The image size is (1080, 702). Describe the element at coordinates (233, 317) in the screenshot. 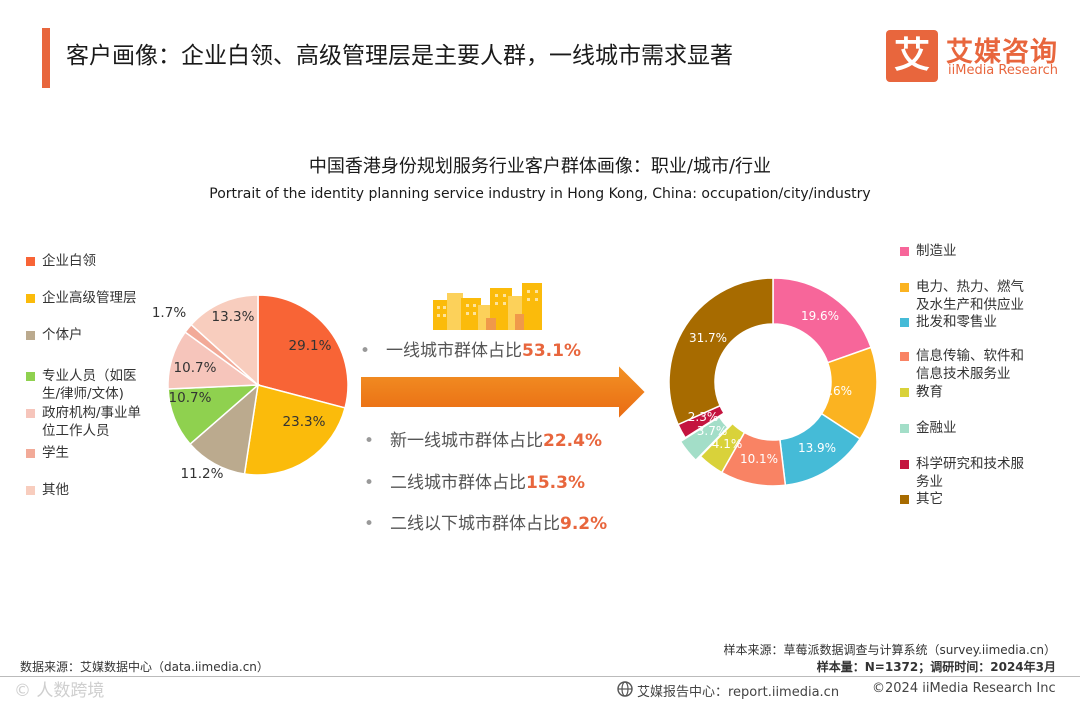

I see `pie-data-label: 13.3%` at that location.